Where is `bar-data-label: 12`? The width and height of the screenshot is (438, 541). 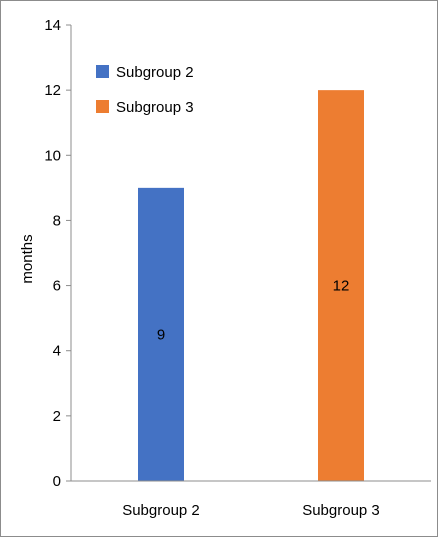
bar-data-label: 12 is located at coordinates (341, 286).